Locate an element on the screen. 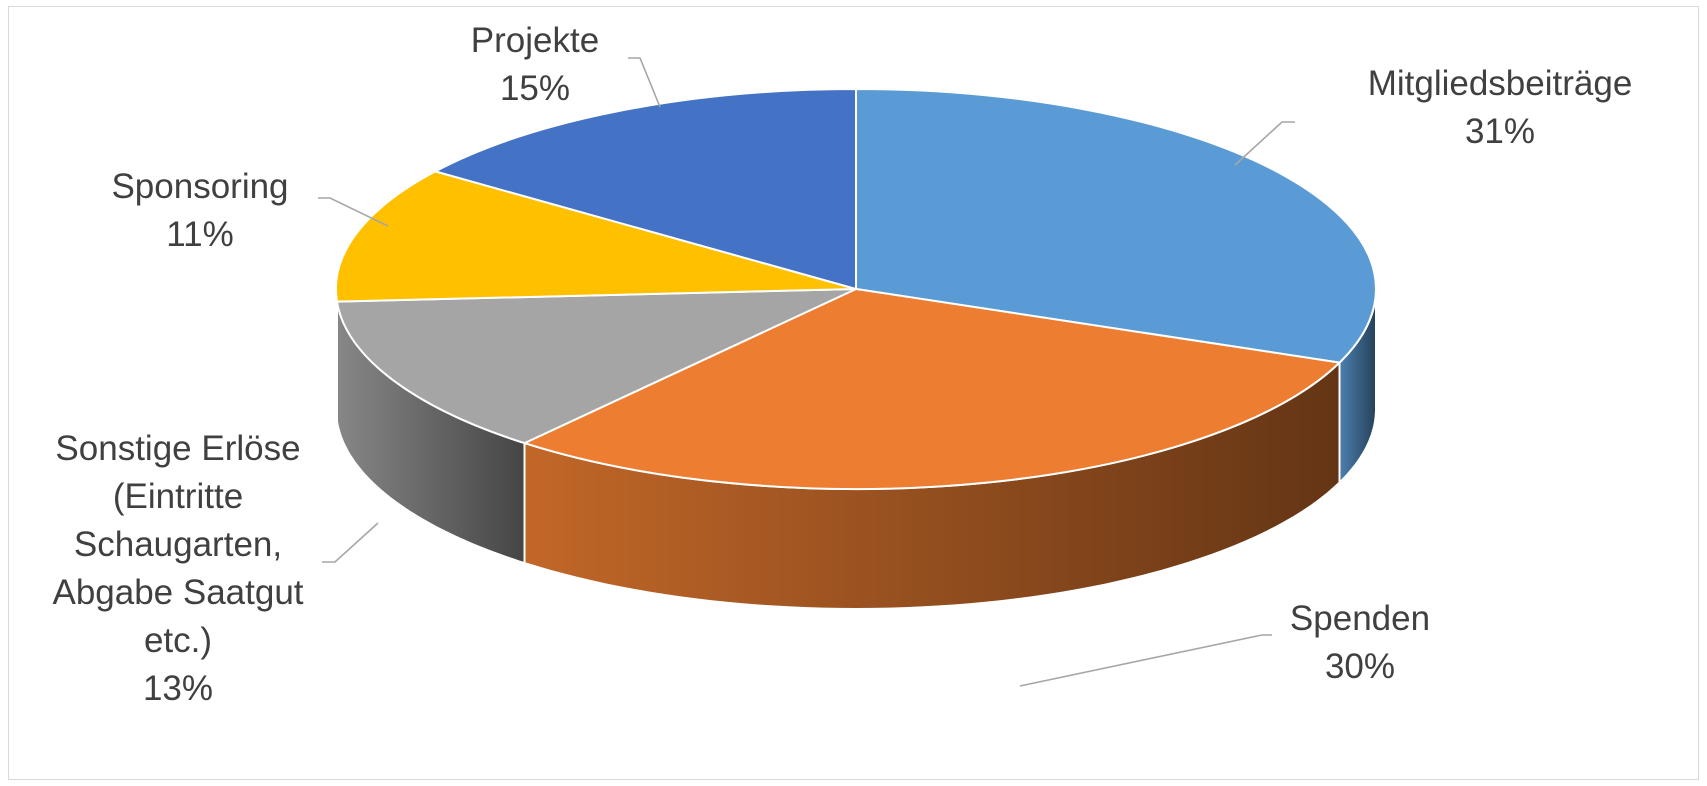 This screenshot has width=1707, height=786. data-label-mitgliedsbeitraege: Mitgliedsbeiträge 31% is located at coordinates (1500, 107).